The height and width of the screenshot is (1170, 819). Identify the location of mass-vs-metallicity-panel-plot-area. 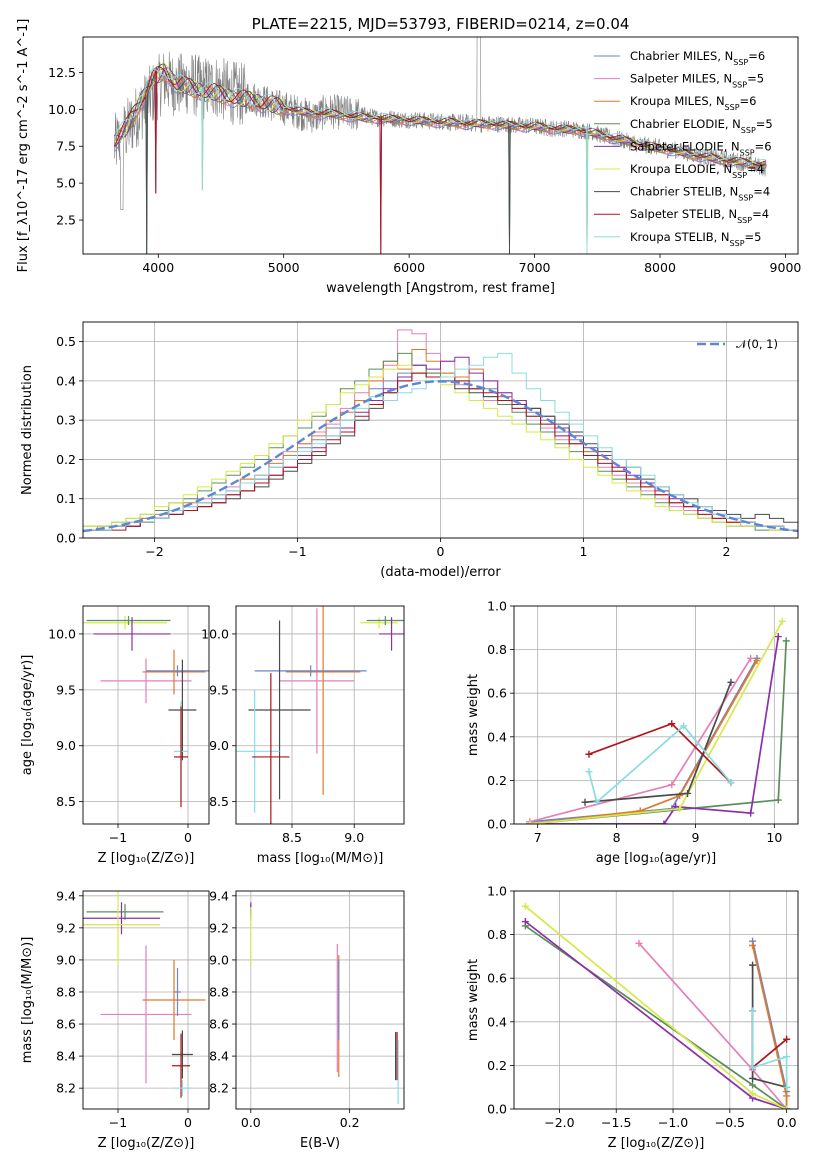
(144, 994).